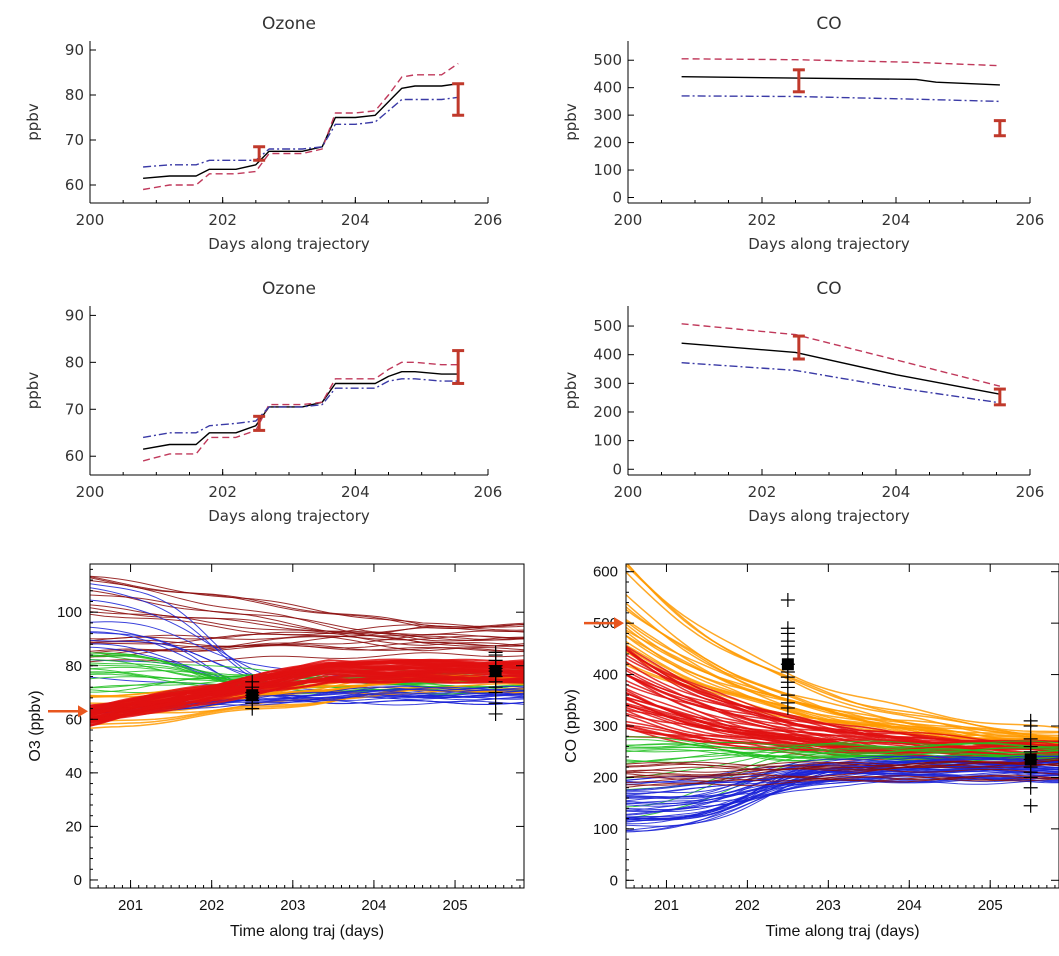  I want to click on y-axis-label: CO (ppbv), so click(571, 726).